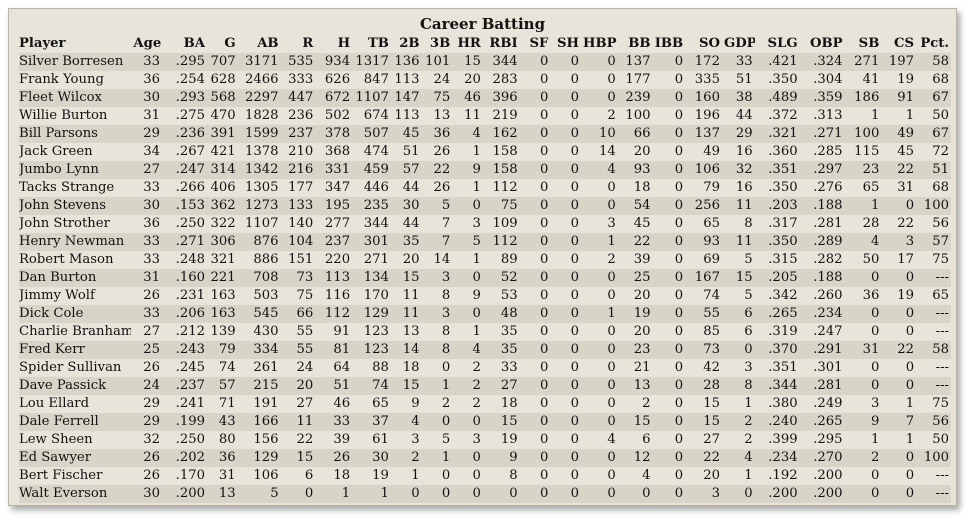  Describe the element at coordinates (711, 439) in the screenshot. I see `stat-cell: 27` at that location.